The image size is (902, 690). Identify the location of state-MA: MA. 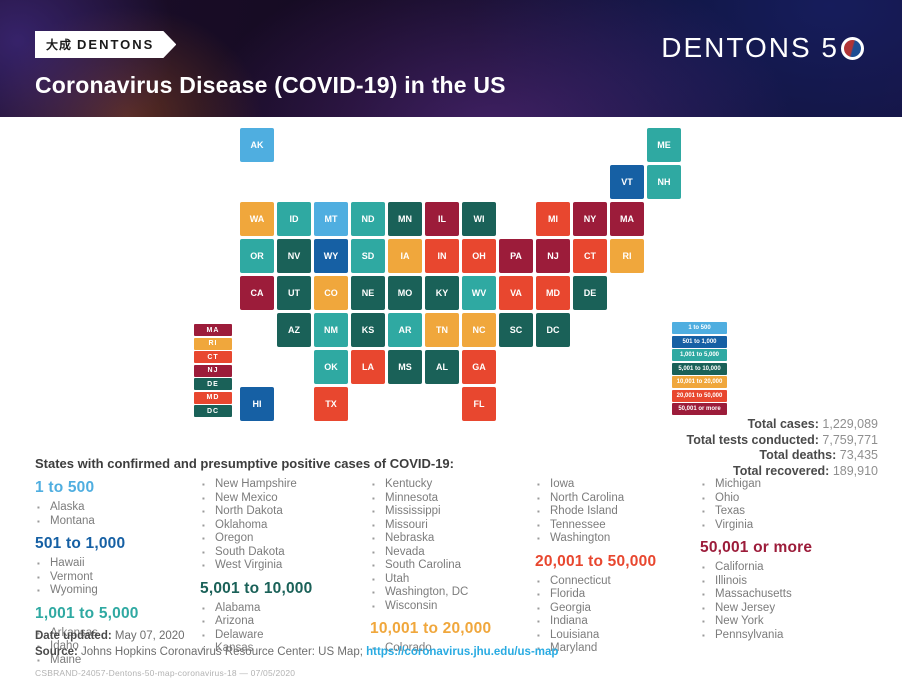
(627, 219).